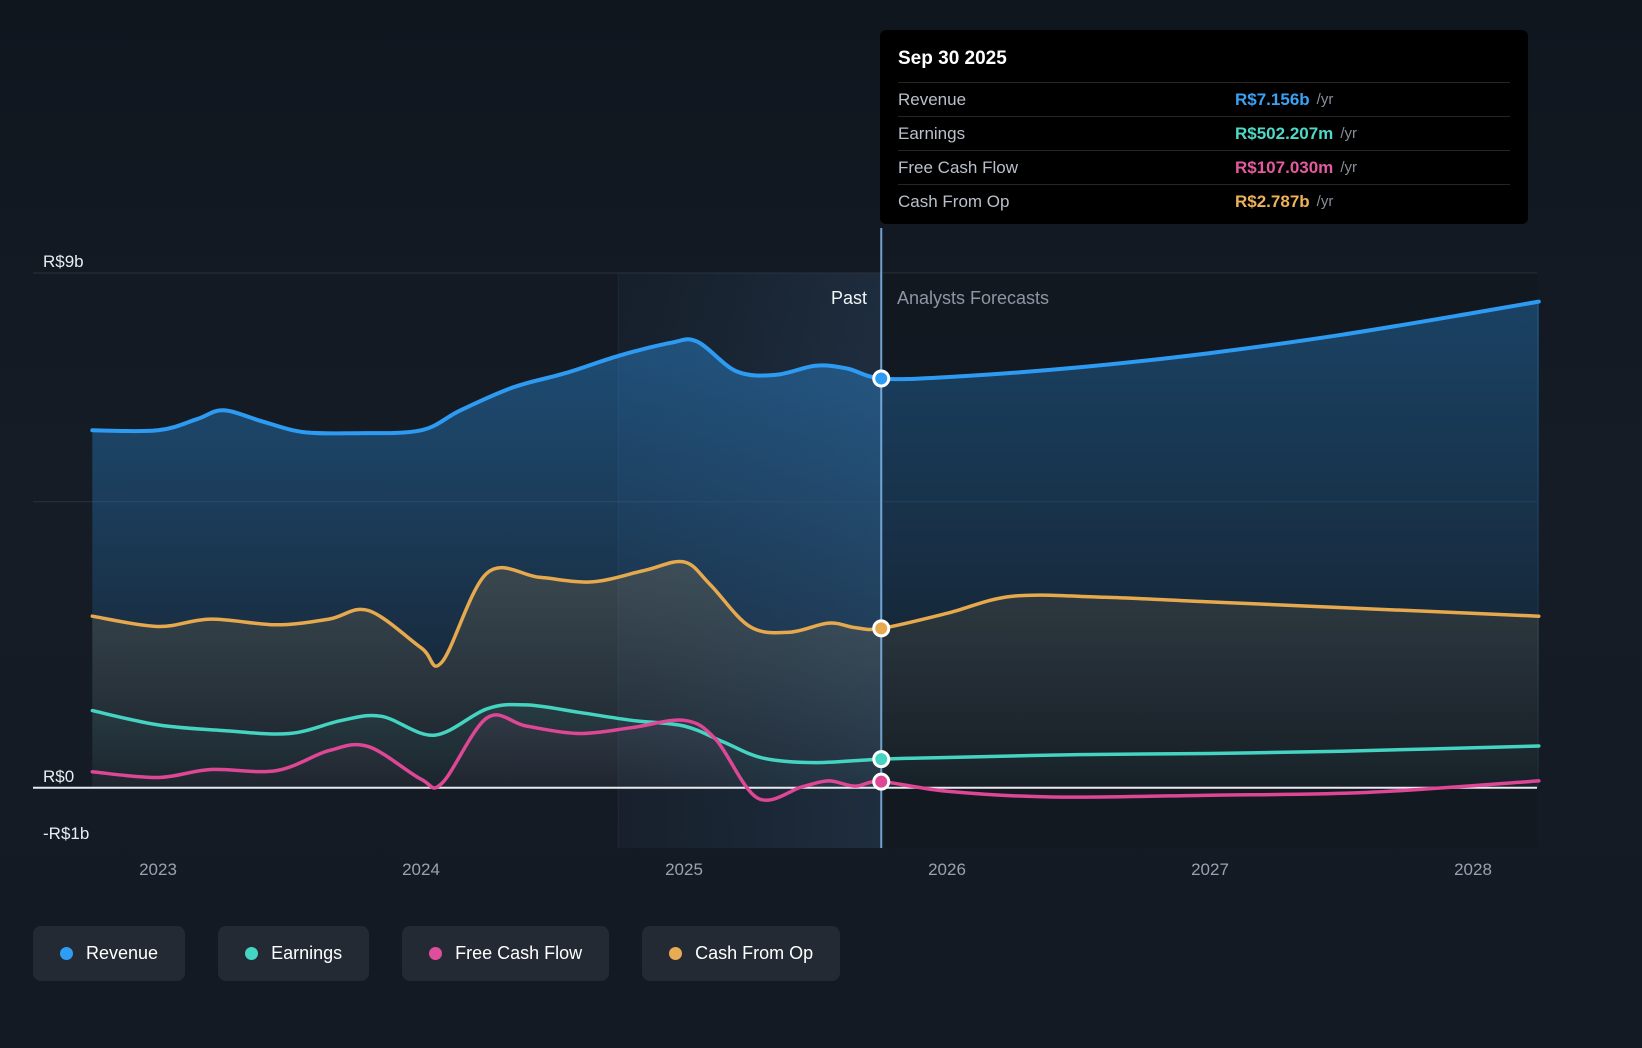 This screenshot has height=1048, width=1642. What do you see at coordinates (63, 261) in the screenshot?
I see `y-axis-label: R$9b` at bounding box center [63, 261].